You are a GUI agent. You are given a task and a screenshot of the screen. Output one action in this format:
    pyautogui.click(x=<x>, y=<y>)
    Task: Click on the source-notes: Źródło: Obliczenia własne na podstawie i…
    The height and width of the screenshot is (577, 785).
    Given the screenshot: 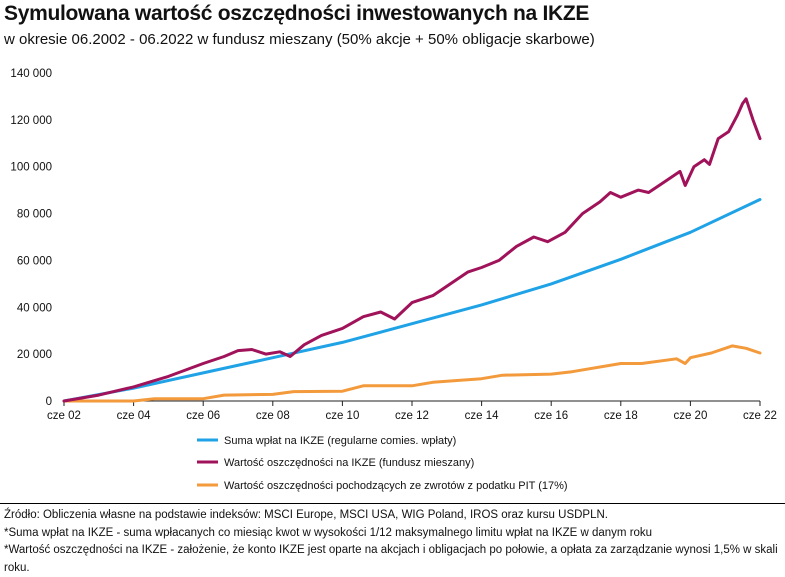 What is the action you would take?
    pyautogui.click(x=392, y=542)
    